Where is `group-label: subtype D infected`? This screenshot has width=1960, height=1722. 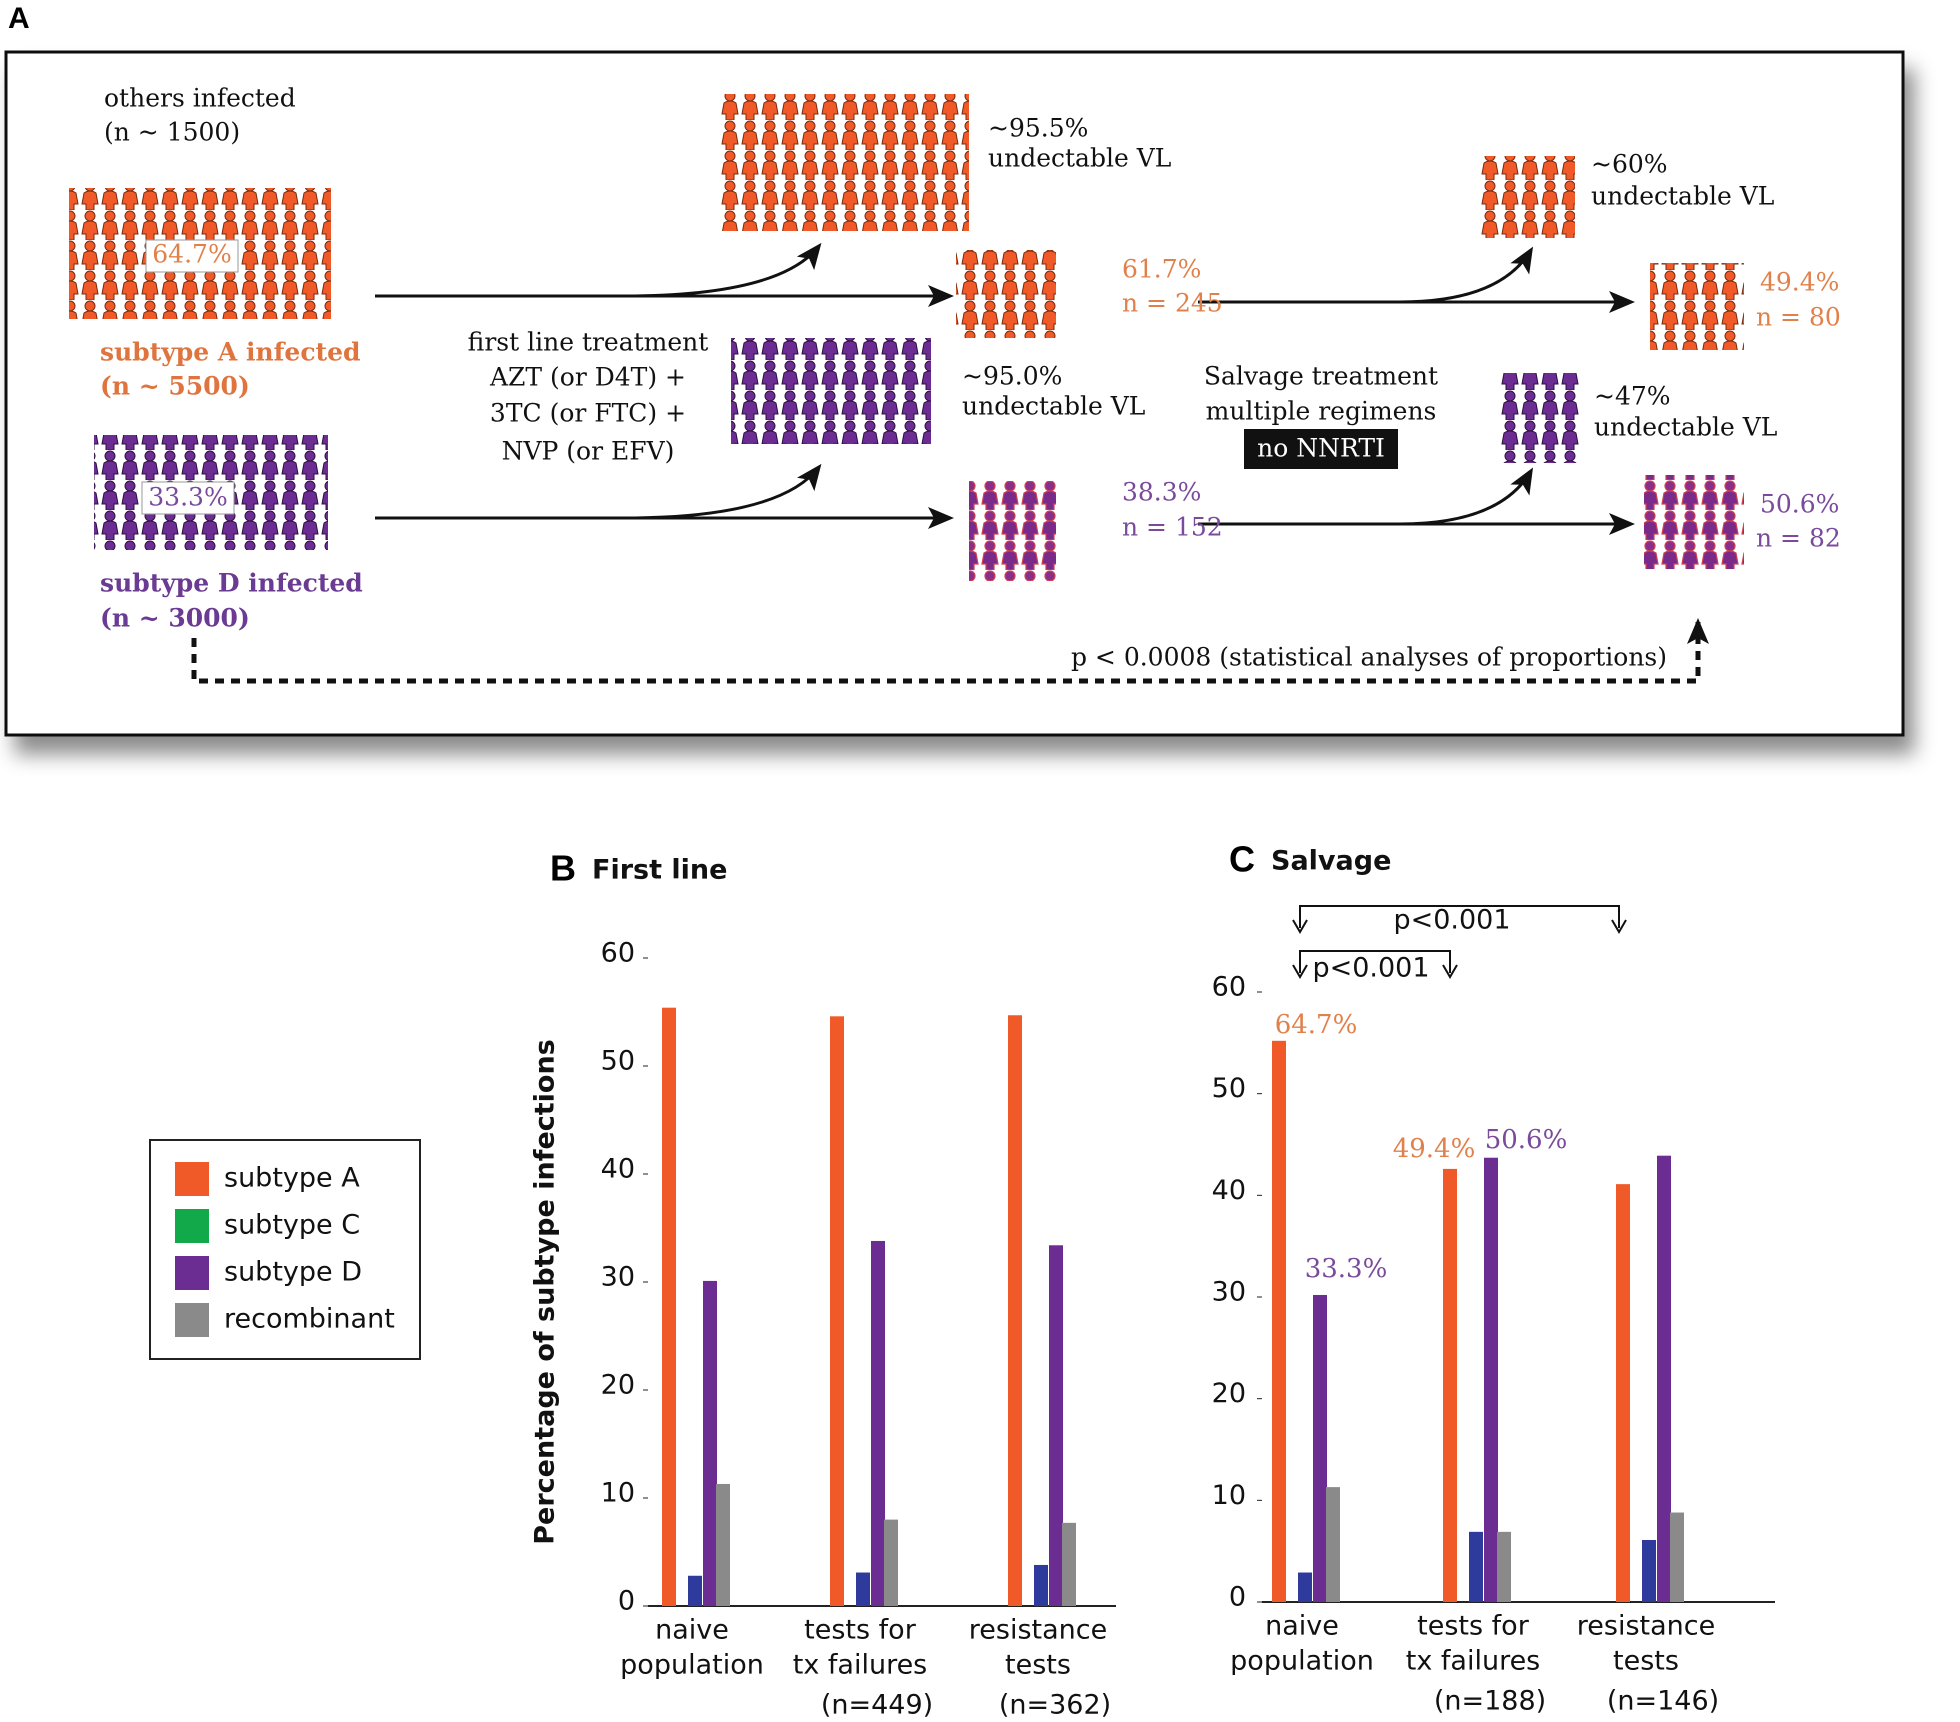 group-label: subtype D infected is located at coordinates (231, 583).